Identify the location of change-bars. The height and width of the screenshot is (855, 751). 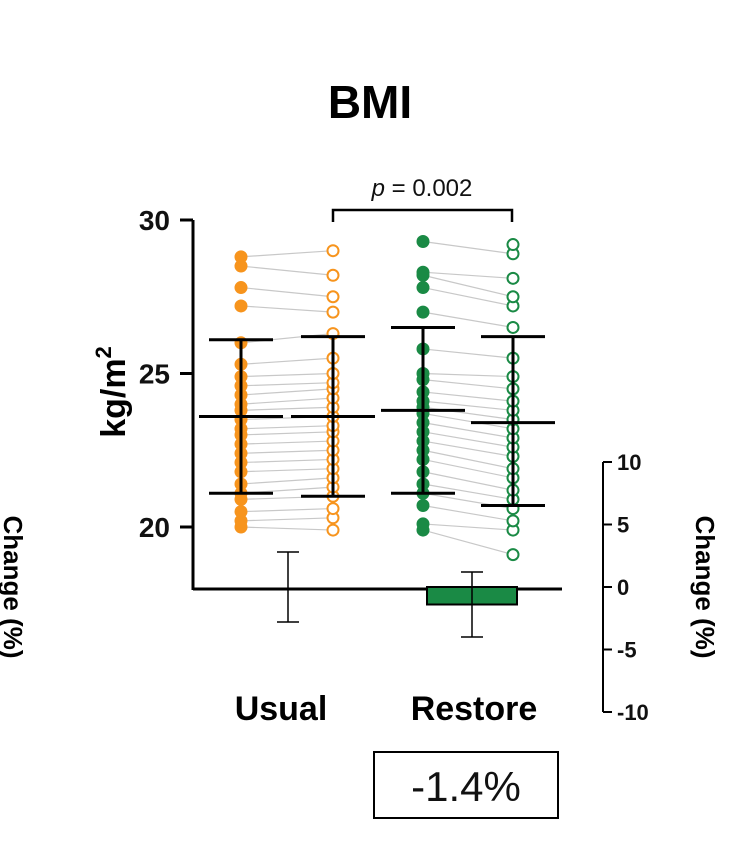
(397, 594).